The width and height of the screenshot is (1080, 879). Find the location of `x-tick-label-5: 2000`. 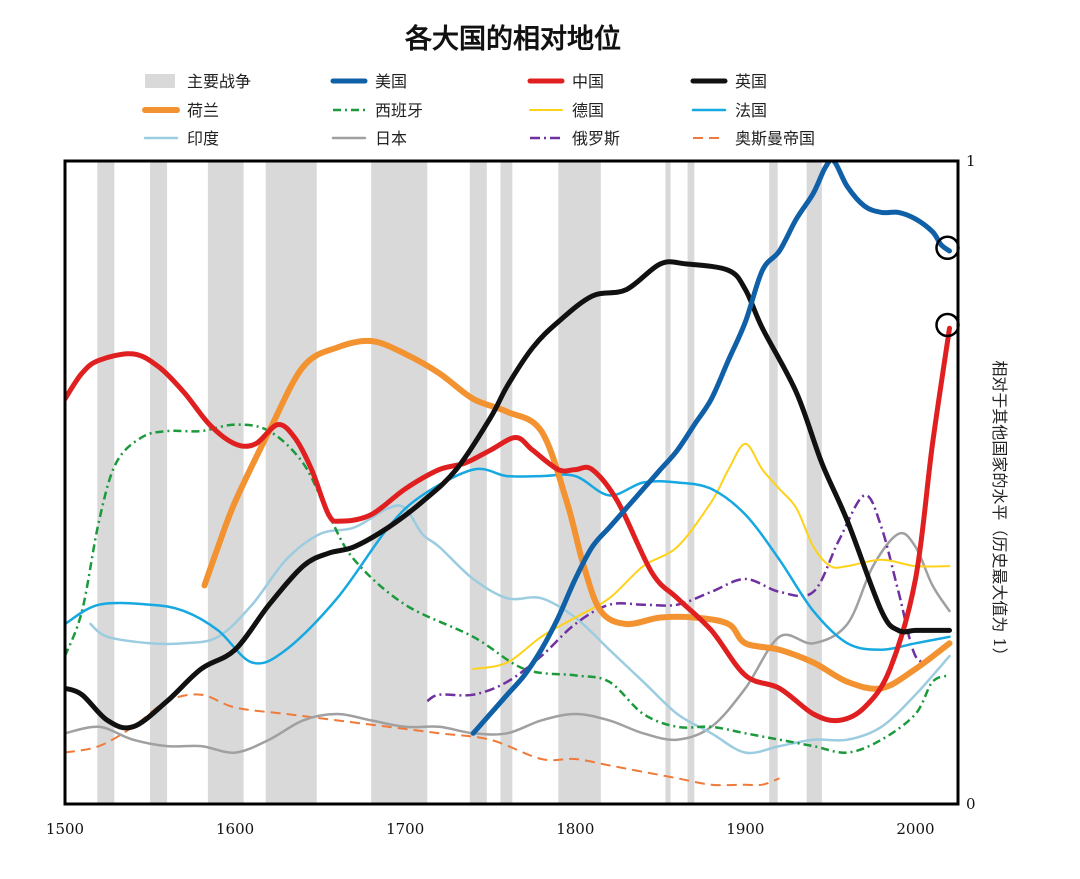

x-tick-label-5: 2000 is located at coordinates (915, 829).